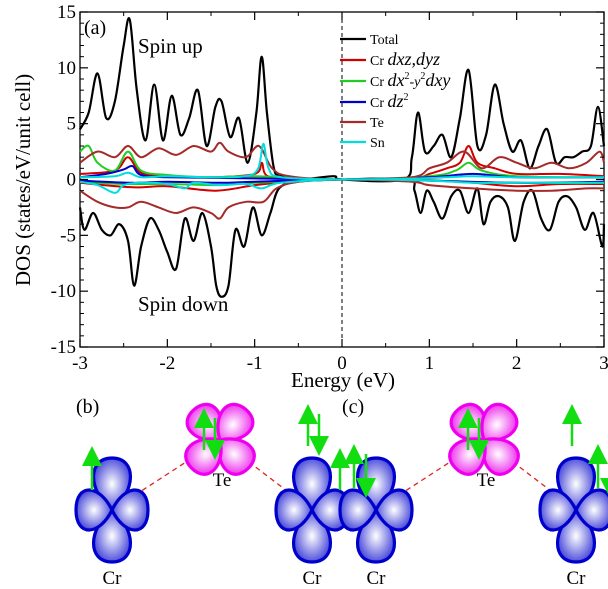 This screenshot has width=608, height=589. Describe the element at coordinates (87, 407) in the screenshot. I see `panel-label-b: (b)` at that location.